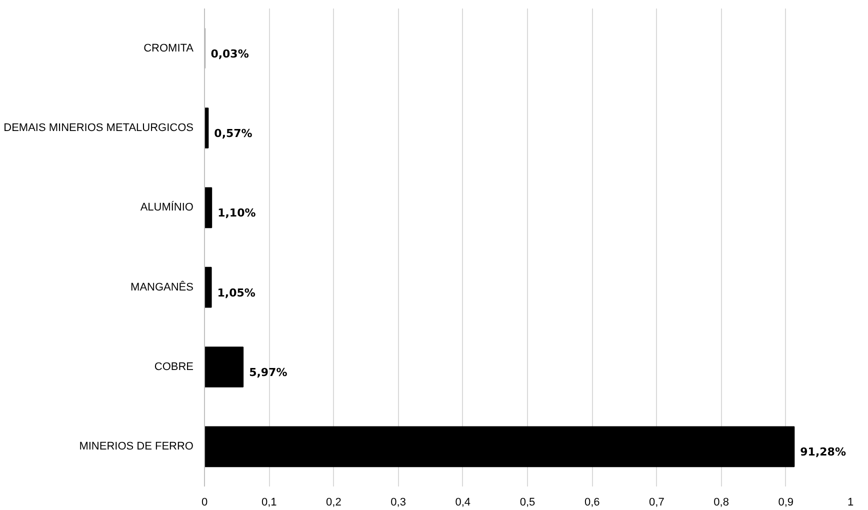 The height and width of the screenshot is (510, 868). What do you see at coordinates (169, 48) in the screenshot?
I see `y-tick-label: CROMITA` at bounding box center [169, 48].